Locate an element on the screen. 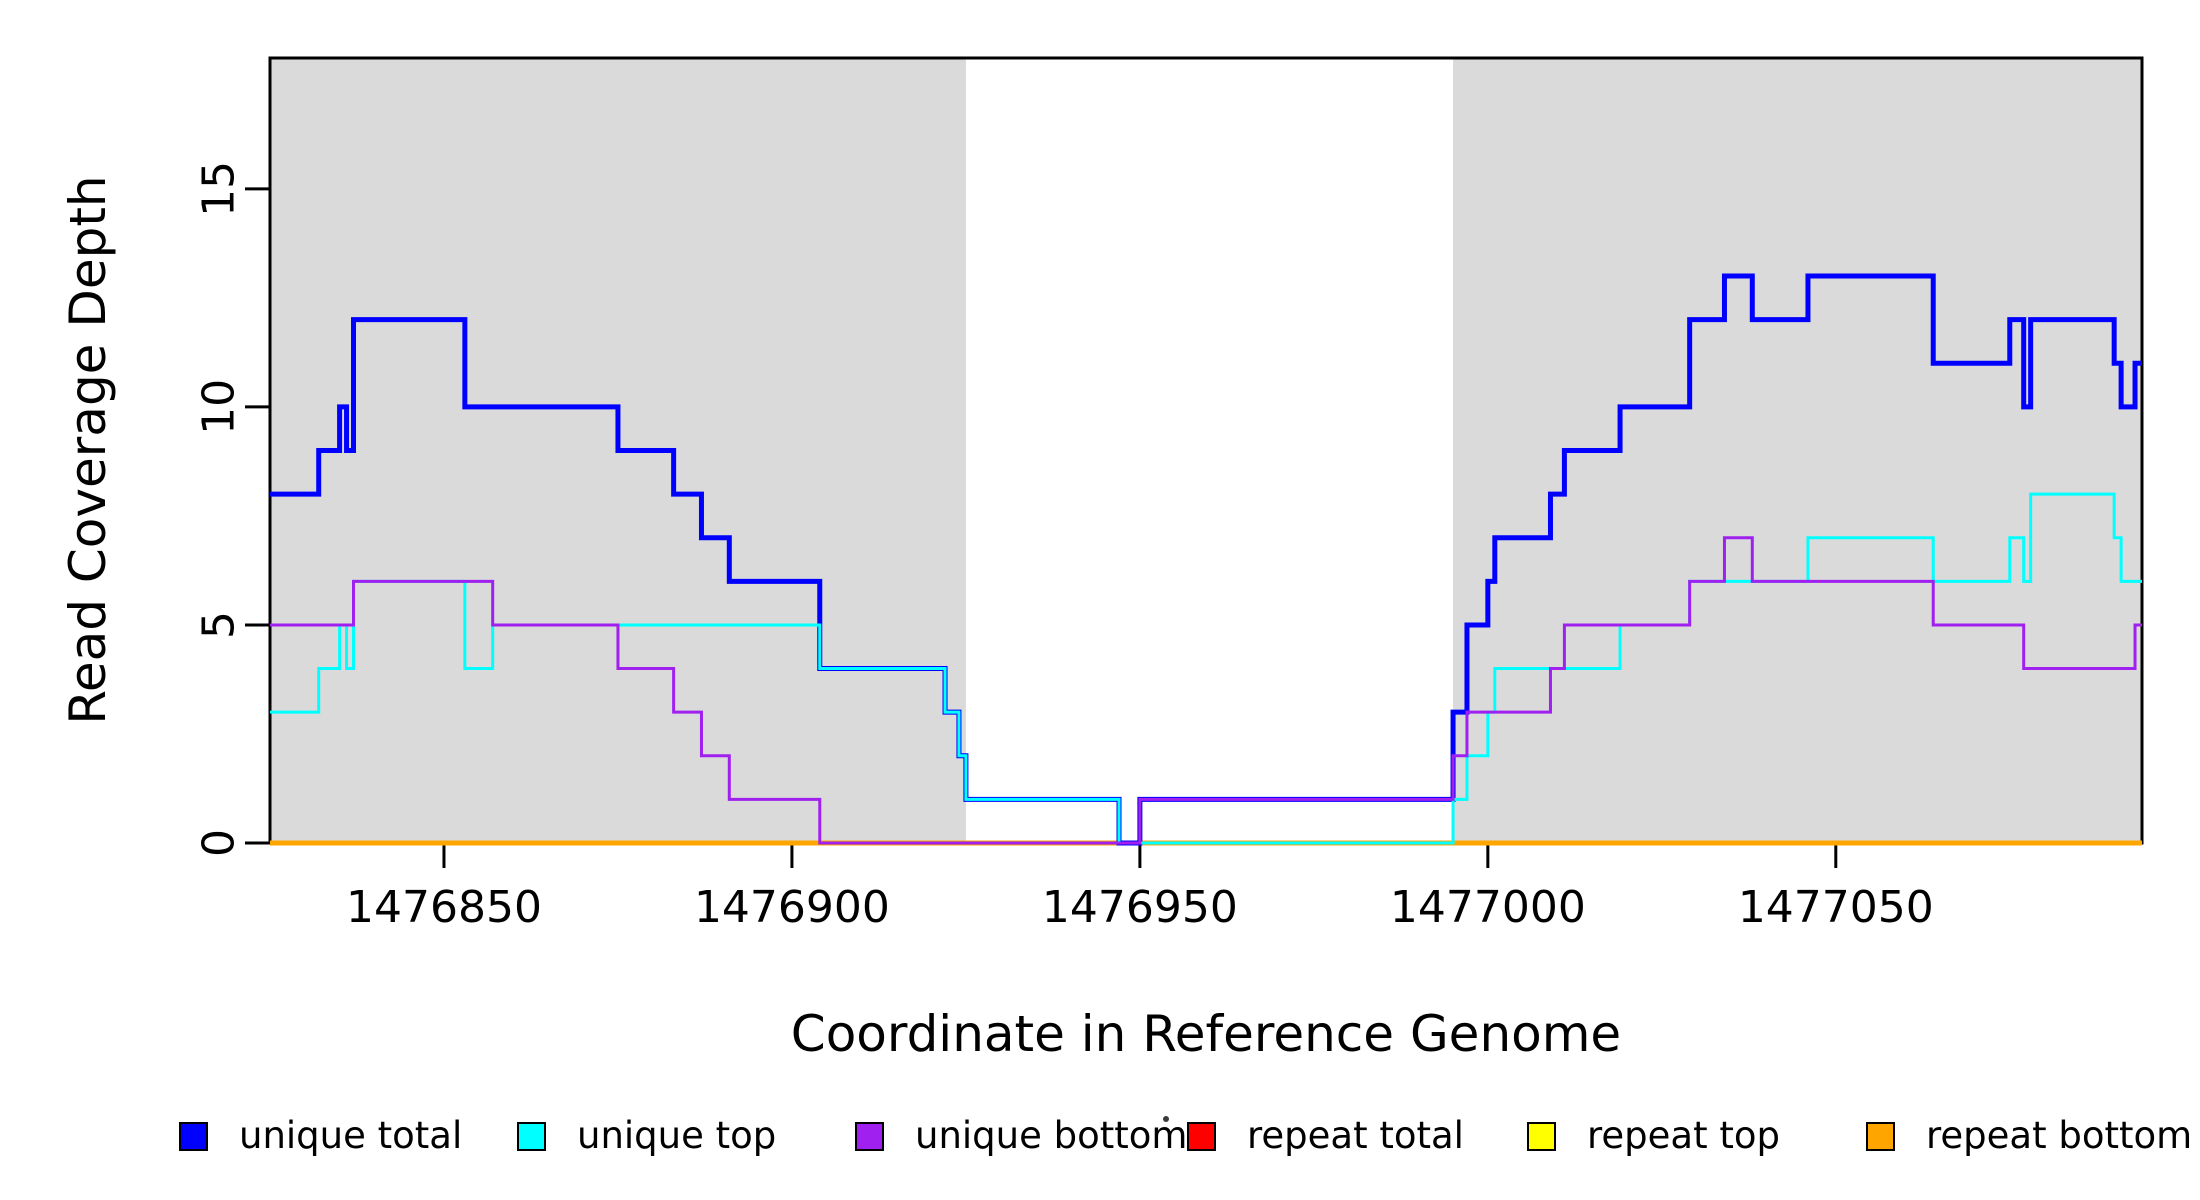  x-tick-label: 1476950 is located at coordinates (1140, 907).